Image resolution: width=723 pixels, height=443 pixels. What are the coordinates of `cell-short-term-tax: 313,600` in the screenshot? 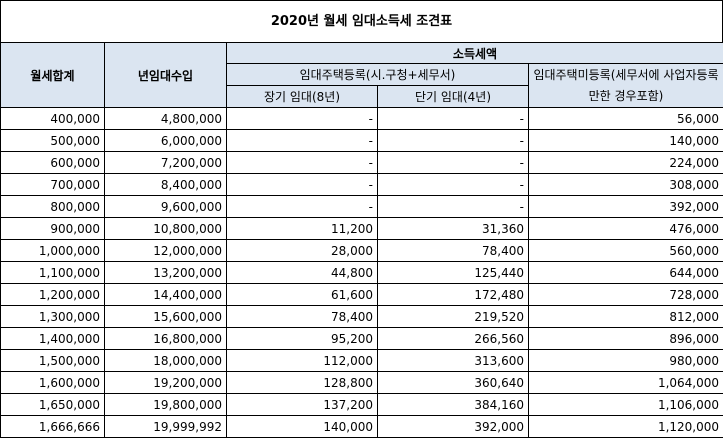 It's located at (453, 360).